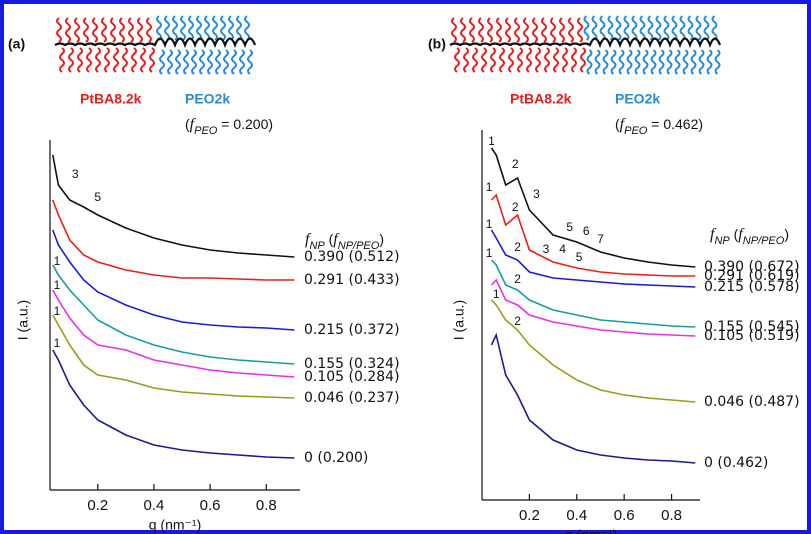  What do you see at coordinates (752, 287) in the screenshot?
I see `series-name: 0.215 (0.578)` at bounding box center [752, 287].